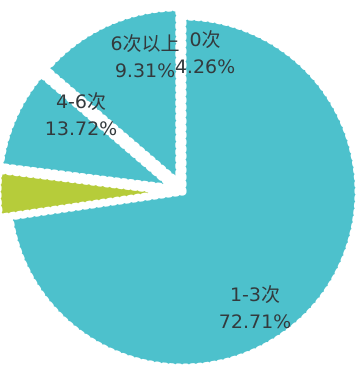  What do you see at coordinates (81, 115) in the screenshot?
I see `pie-slice-label-3: 4-6次 13.72%` at bounding box center [81, 115].